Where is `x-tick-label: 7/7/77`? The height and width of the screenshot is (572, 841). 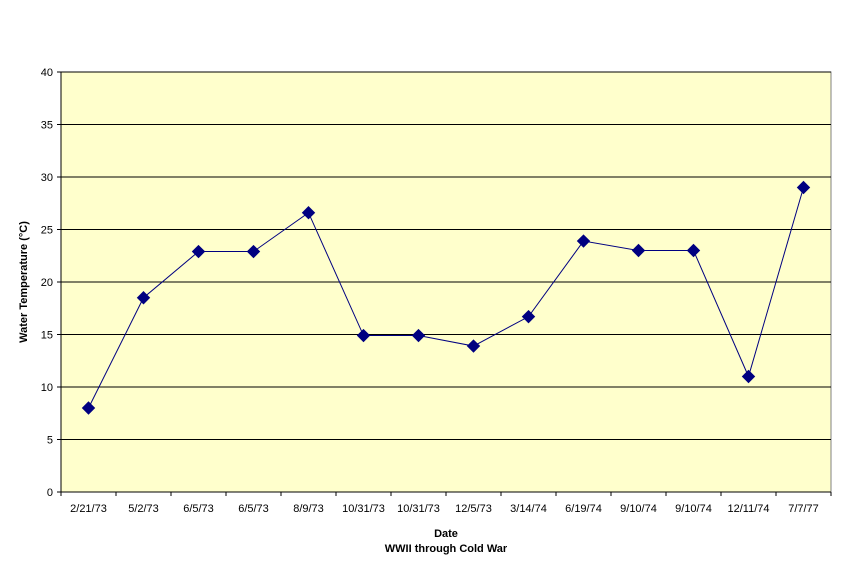
x-tick-label: 7/7/77 is located at coordinates (803, 509).